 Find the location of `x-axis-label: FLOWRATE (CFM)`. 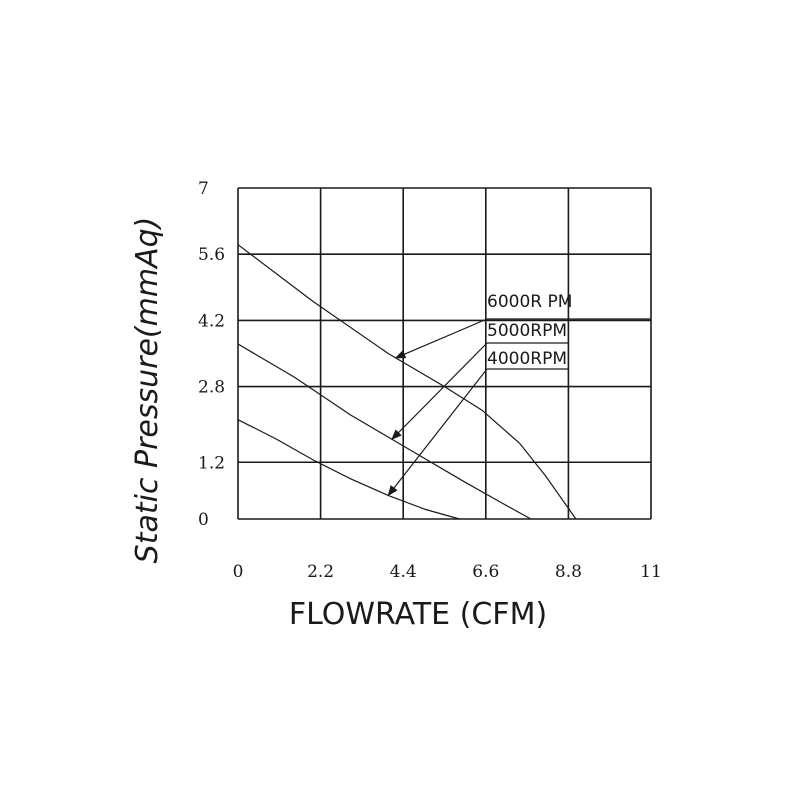

x-axis-label: FLOWRATE (CFM) is located at coordinates (418, 614).